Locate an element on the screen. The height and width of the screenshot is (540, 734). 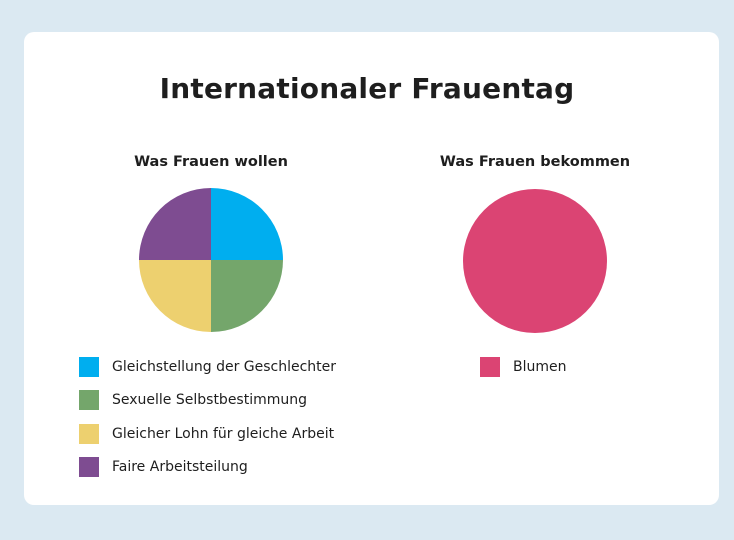
chart-1-title: Was Frauen wollen is located at coordinates (211, 162).